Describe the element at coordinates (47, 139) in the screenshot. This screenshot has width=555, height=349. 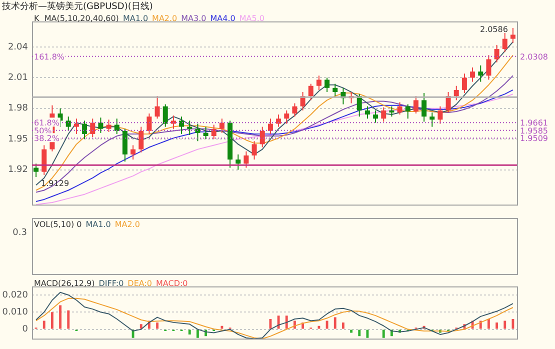
I see `annotation: 38.2%` at that location.